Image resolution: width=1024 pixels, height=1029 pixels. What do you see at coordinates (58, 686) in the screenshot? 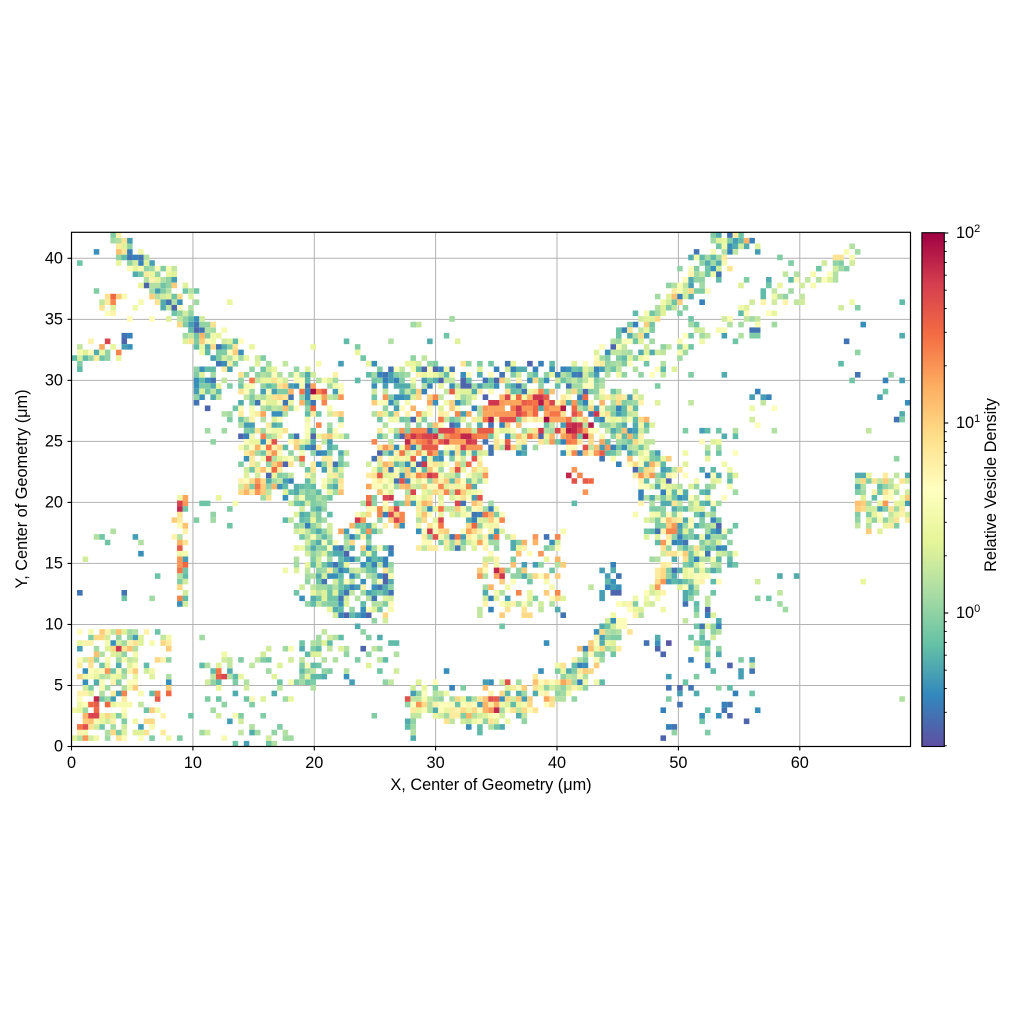
I see `svg-text: 5` at bounding box center [58, 686].